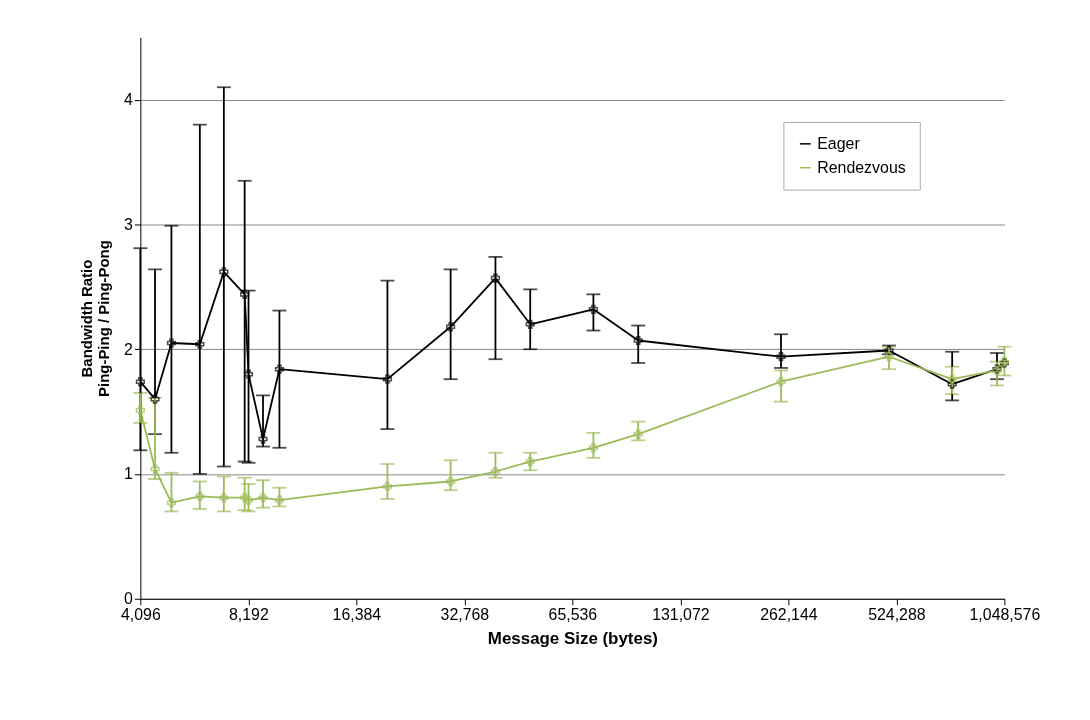  I want to click on x-tick-label: 524,288, so click(897, 615).